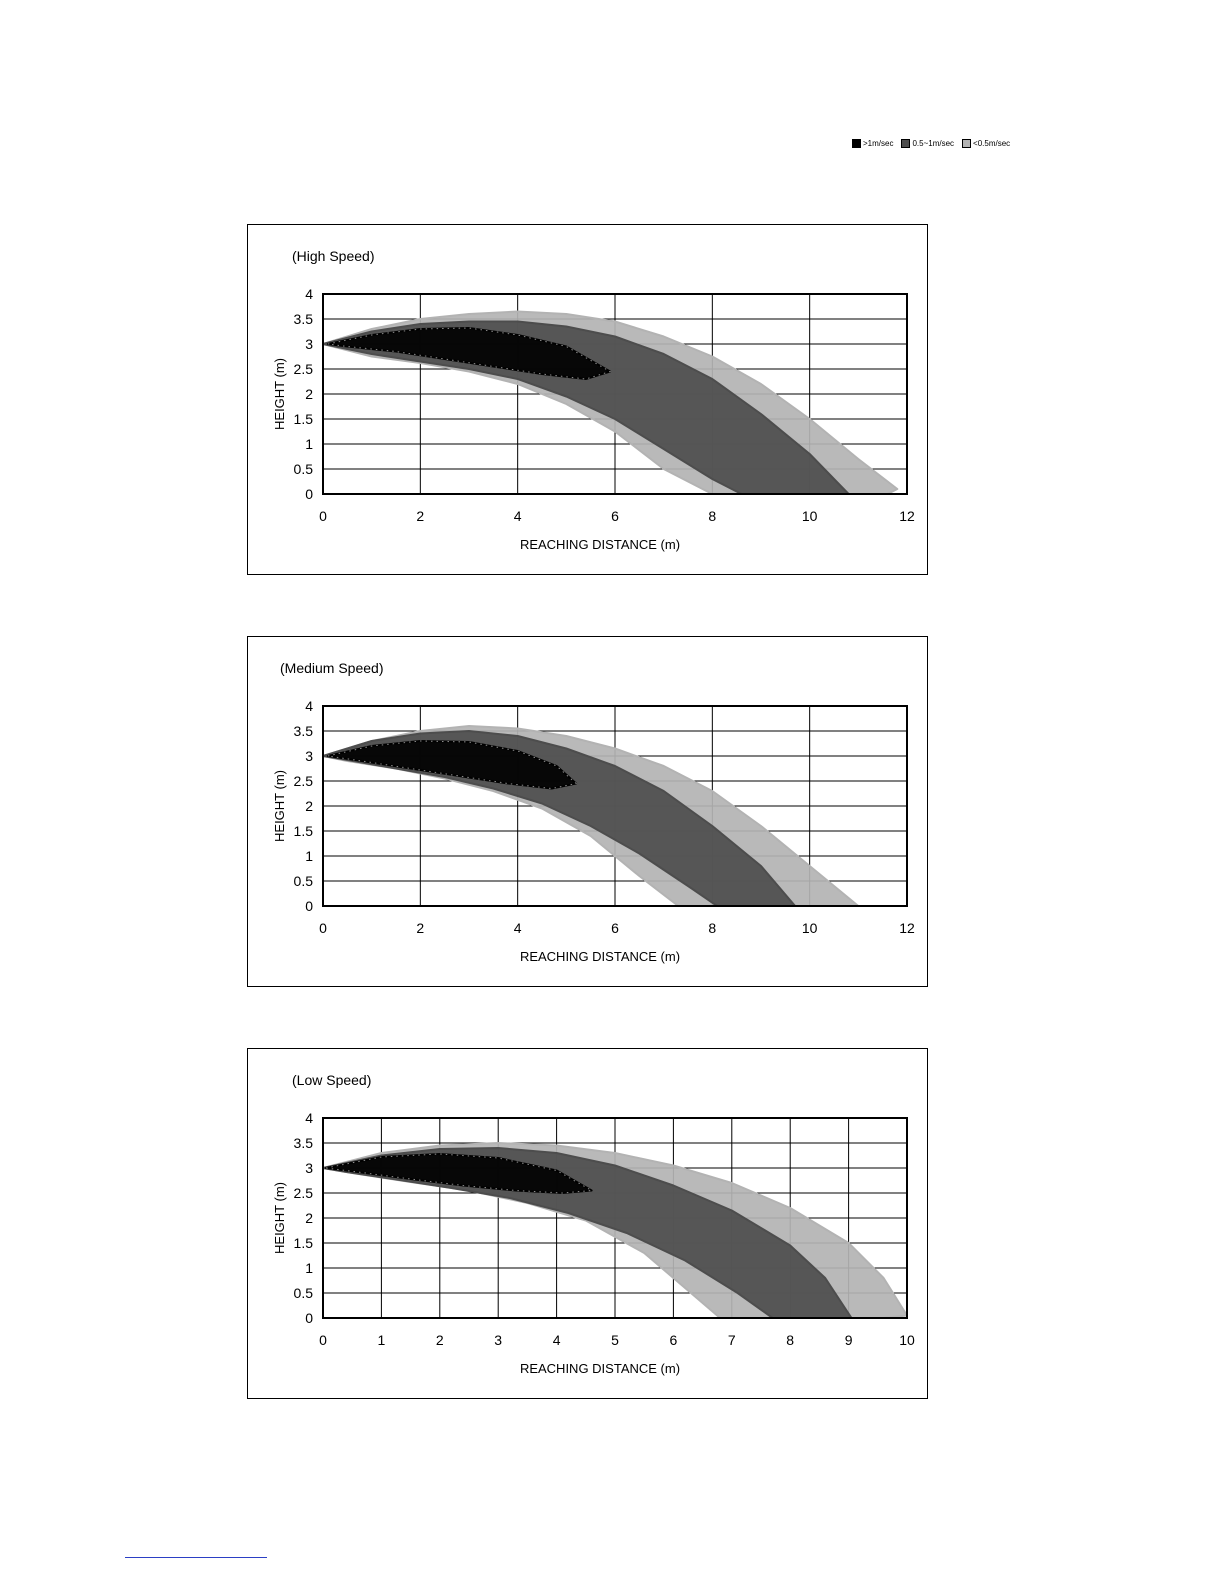  I want to click on legend-swatch-medium, so click(906, 143).